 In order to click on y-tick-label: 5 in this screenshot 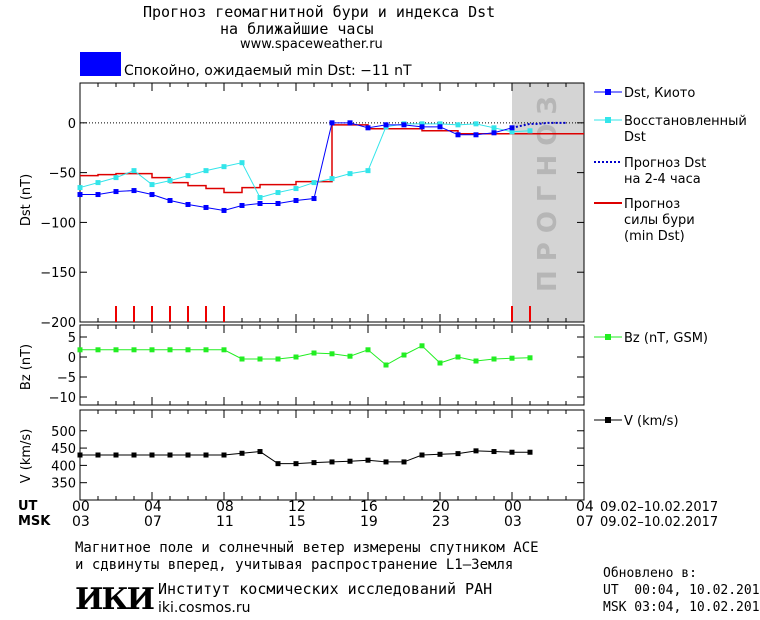, I will do `click(72, 338)`.